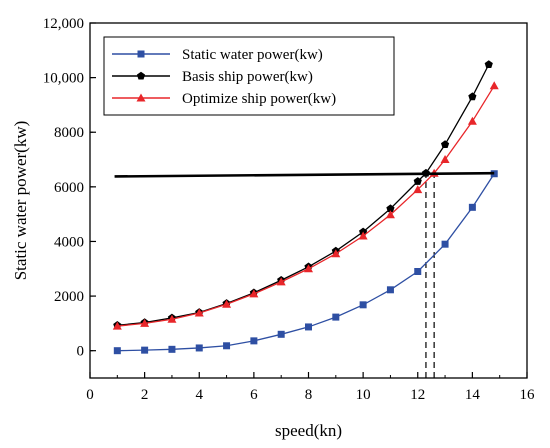 The height and width of the screenshot is (448, 550). I want to click on x-axis-title: speed(kn), so click(308, 430).